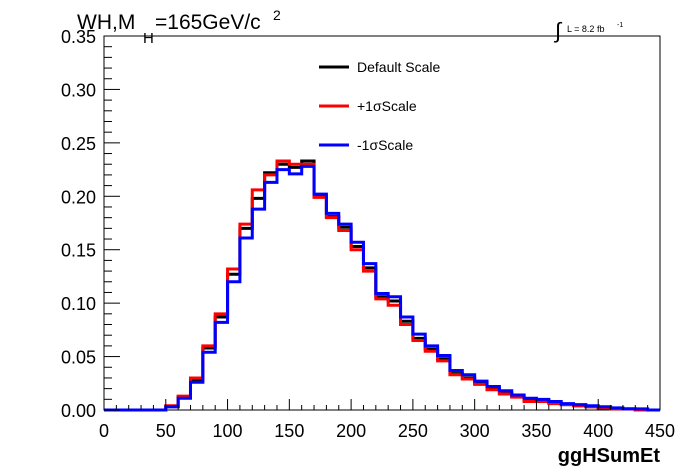  What do you see at coordinates (78, 224) in the screenshot?
I see `y-tick-labels: 0.00 0.05 0.10 0.15 0.20 0.25 0.30 0.35` at bounding box center [78, 224].